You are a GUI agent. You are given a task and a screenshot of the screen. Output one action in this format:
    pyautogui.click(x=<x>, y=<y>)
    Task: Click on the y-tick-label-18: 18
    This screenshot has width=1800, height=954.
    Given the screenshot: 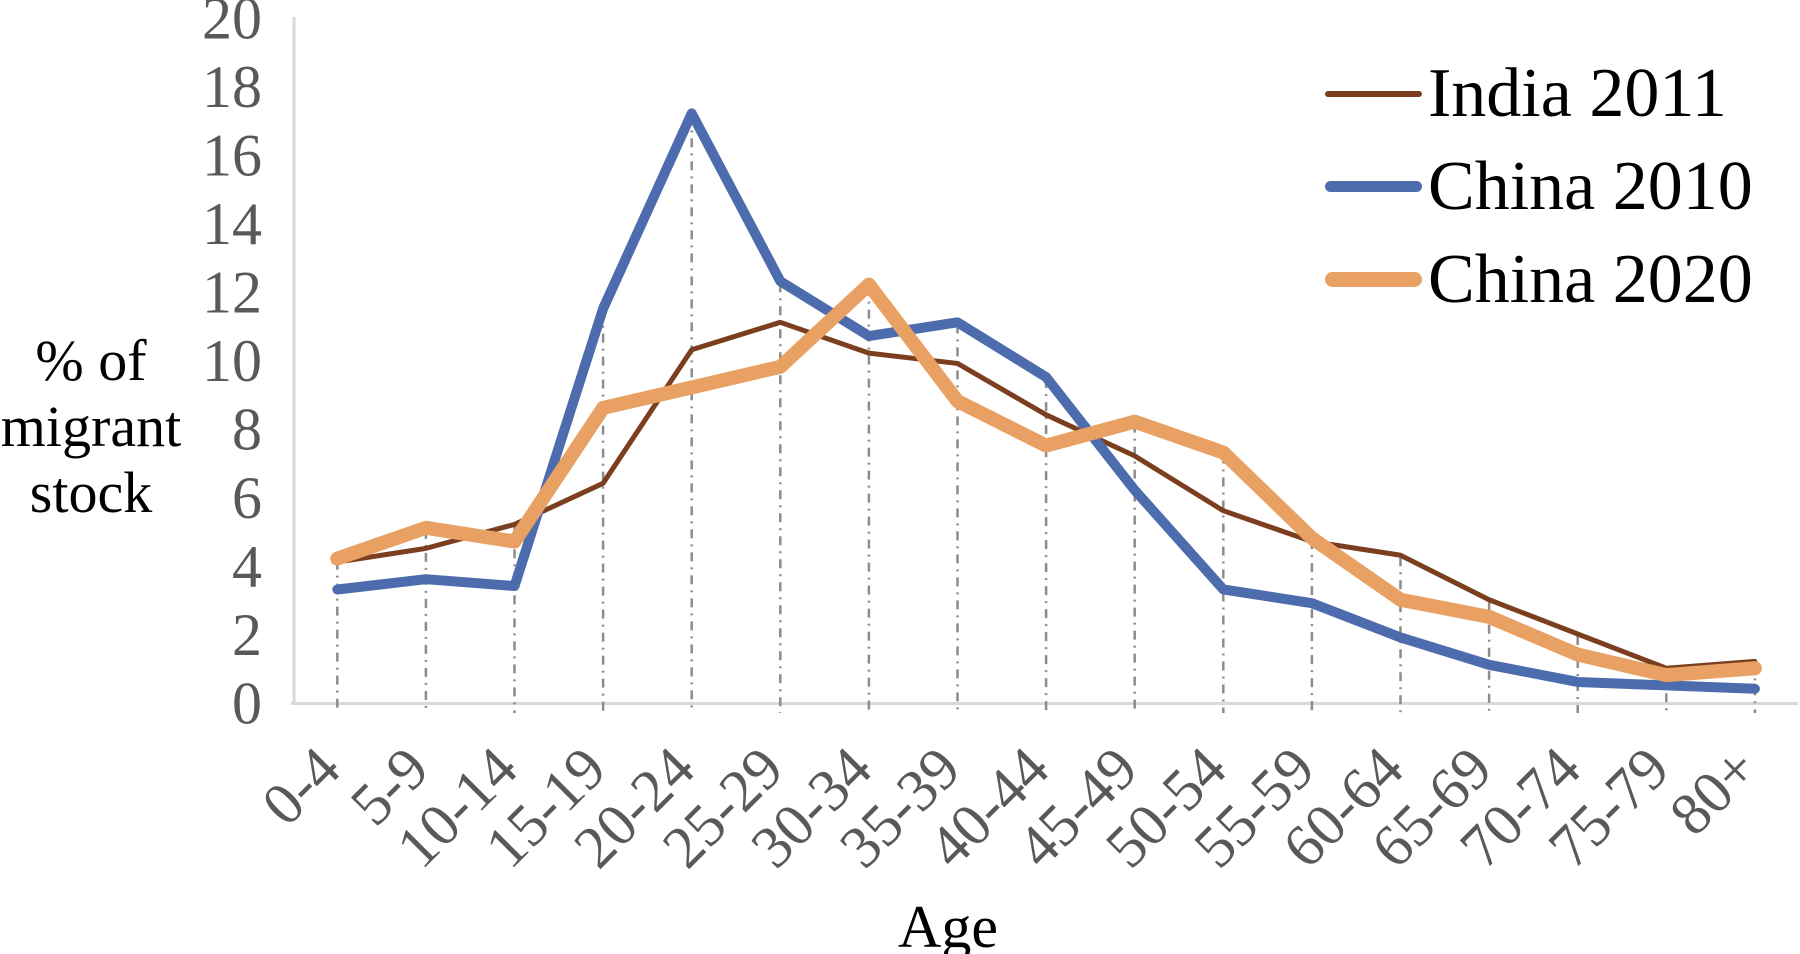 What is the action you would take?
    pyautogui.click(x=232, y=87)
    